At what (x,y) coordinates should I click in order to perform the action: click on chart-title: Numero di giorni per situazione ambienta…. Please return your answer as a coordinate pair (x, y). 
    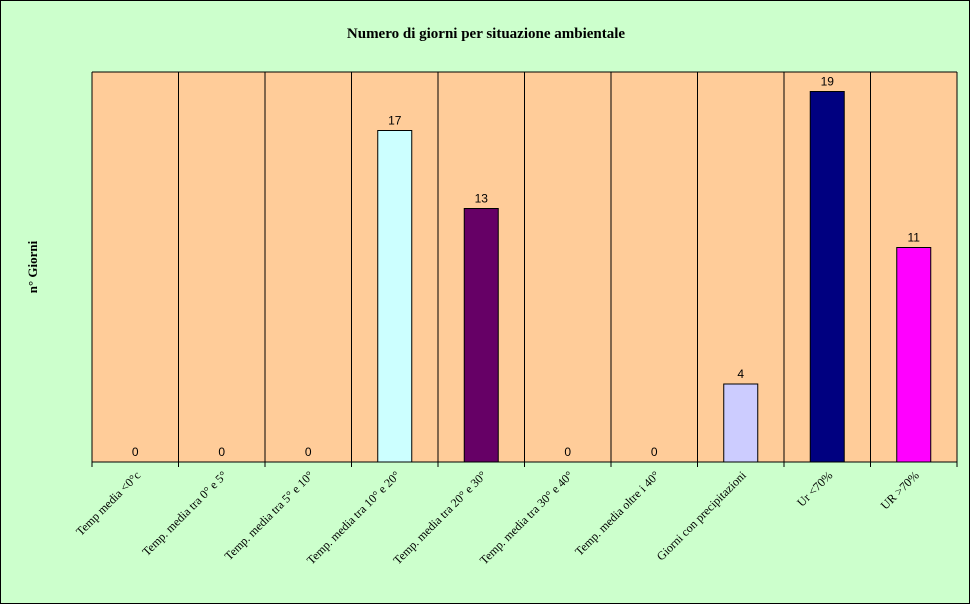
    Looking at the image, I should click on (486, 34).